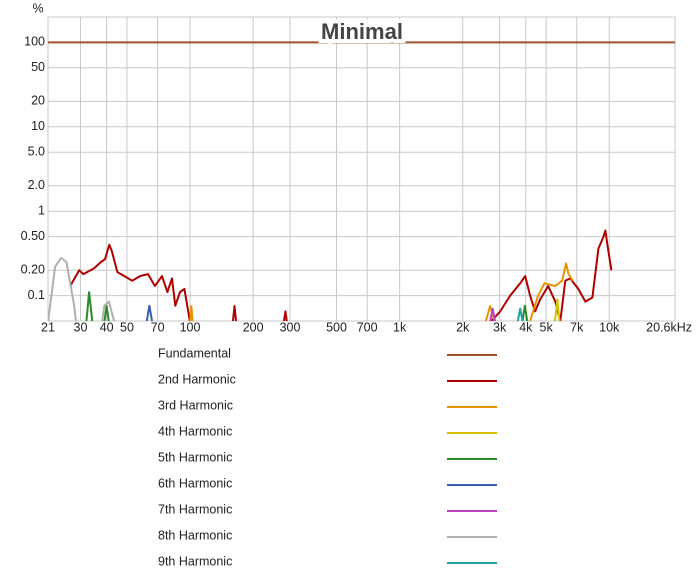  I want to click on y-tick-label: 10, so click(38, 126).